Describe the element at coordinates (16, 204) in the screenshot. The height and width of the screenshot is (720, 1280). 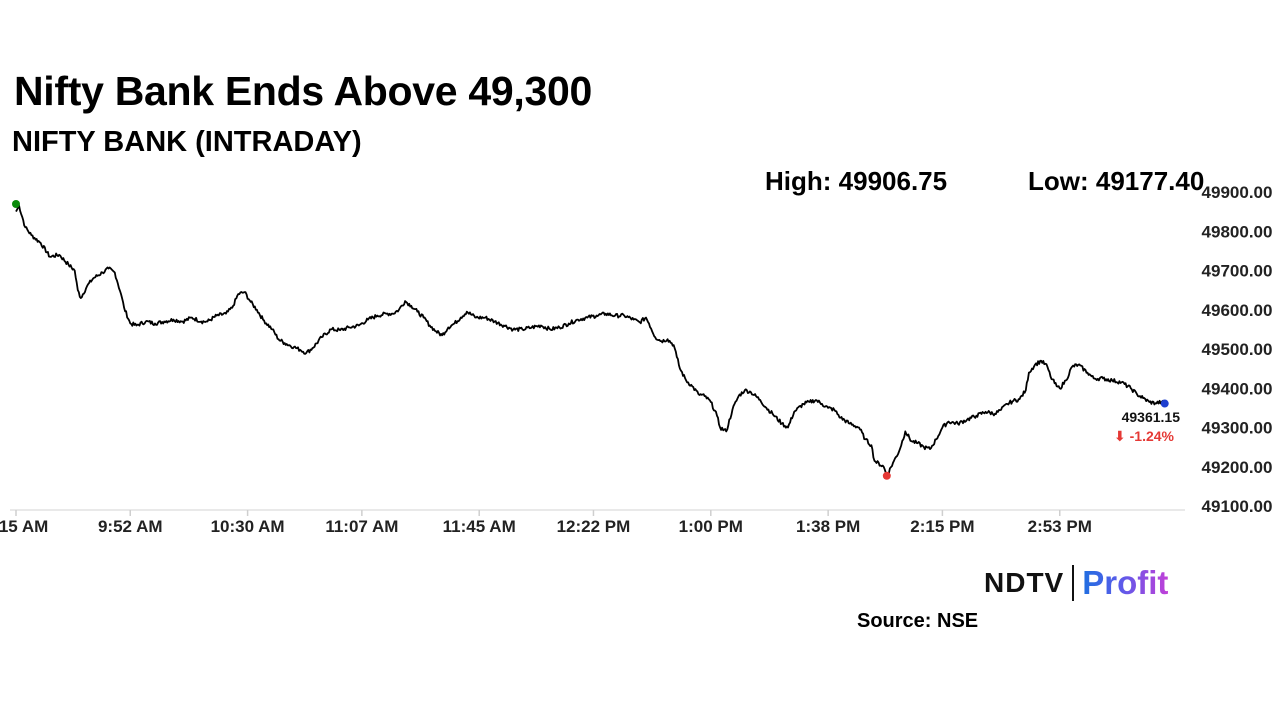
I see `start-marker` at that location.